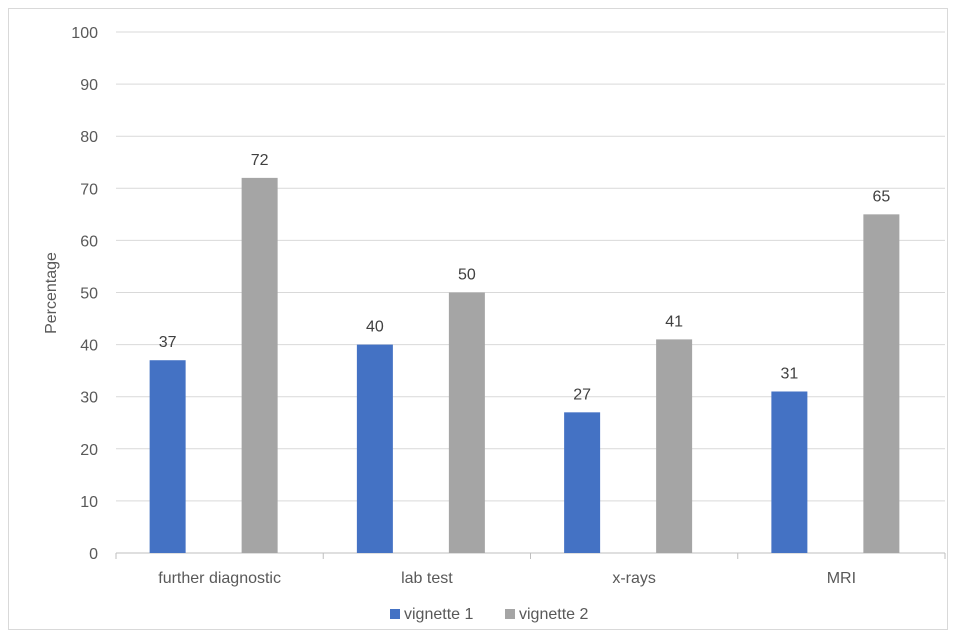 The image size is (957, 638). Describe the element at coordinates (89, 137) in the screenshot. I see `y-tick-label-80: 80` at that location.